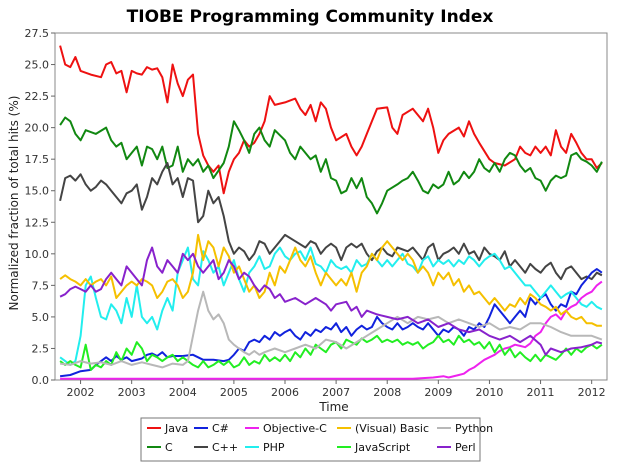 This screenshot has height=465, width=620. What do you see at coordinates (81, 392) in the screenshot?
I see `x-tick-label: 2002` at bounding box center [81, 392].